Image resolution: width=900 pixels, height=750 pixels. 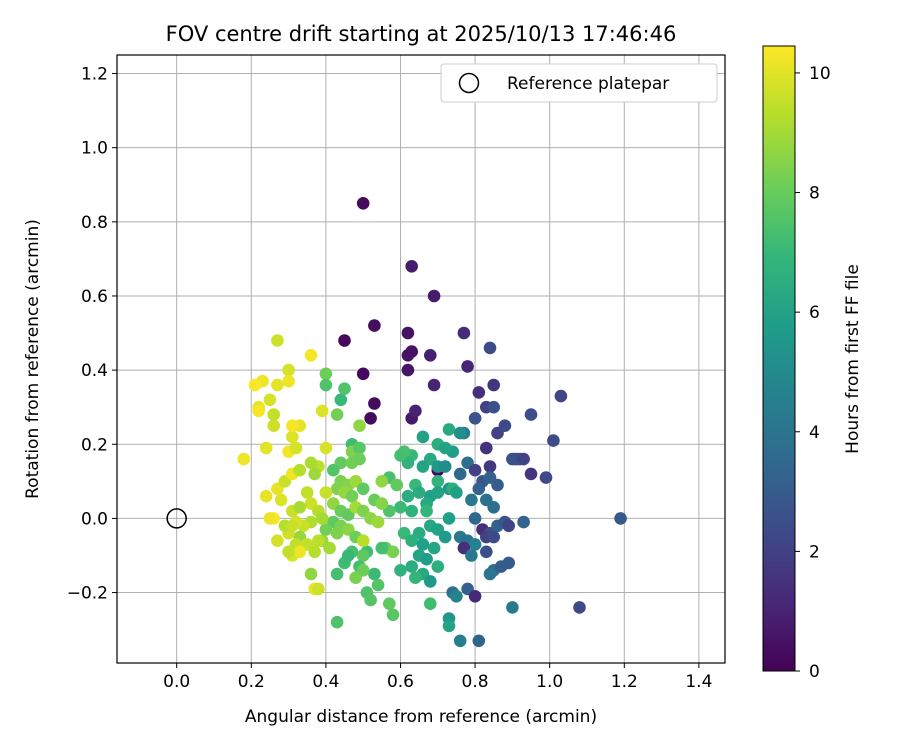 I want to click on colorbar-tick-label: 2, so click(x=814, y=552).